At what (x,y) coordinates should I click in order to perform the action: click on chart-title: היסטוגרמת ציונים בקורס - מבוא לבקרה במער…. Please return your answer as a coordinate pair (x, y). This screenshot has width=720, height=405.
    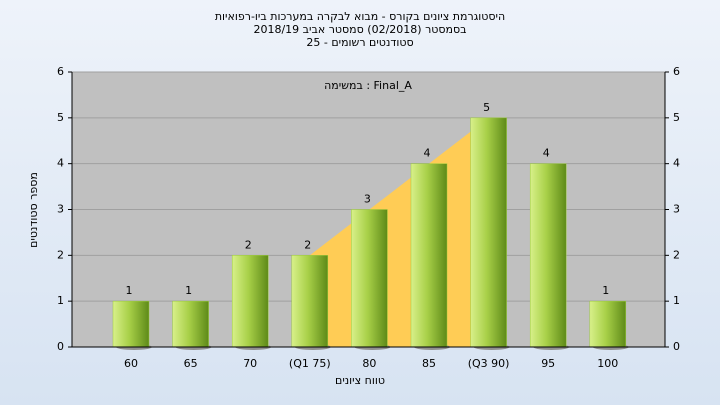
    Looking at the image, I should click on (360, 16).